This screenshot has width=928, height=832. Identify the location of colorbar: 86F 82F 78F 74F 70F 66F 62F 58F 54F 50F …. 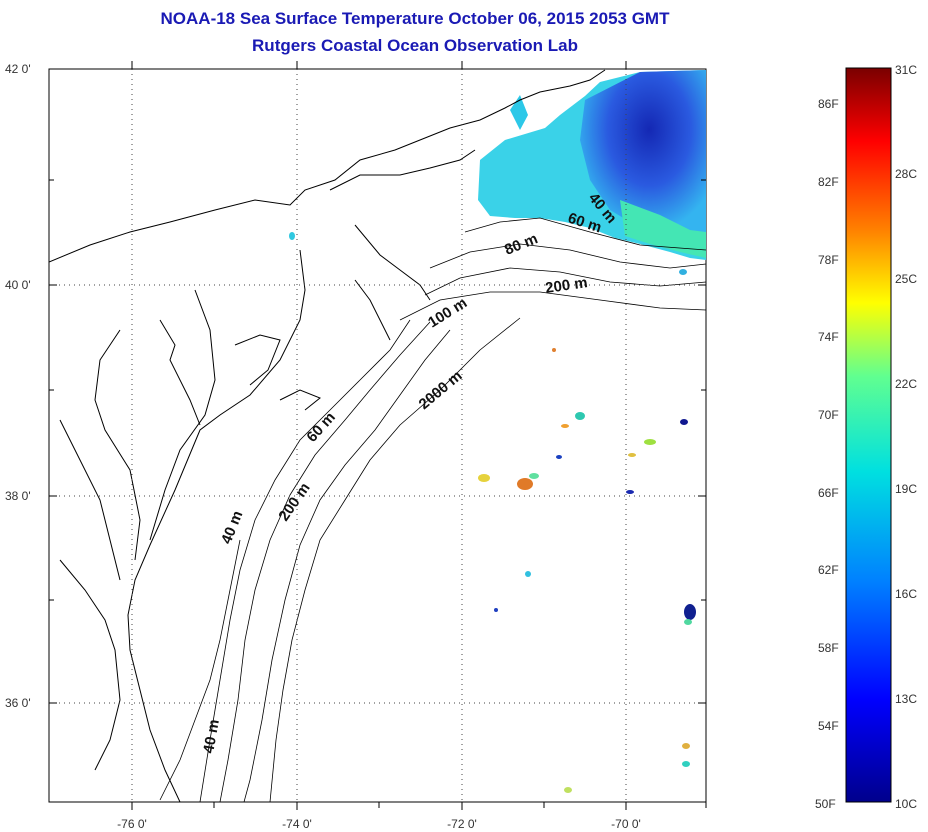
(866, 437).